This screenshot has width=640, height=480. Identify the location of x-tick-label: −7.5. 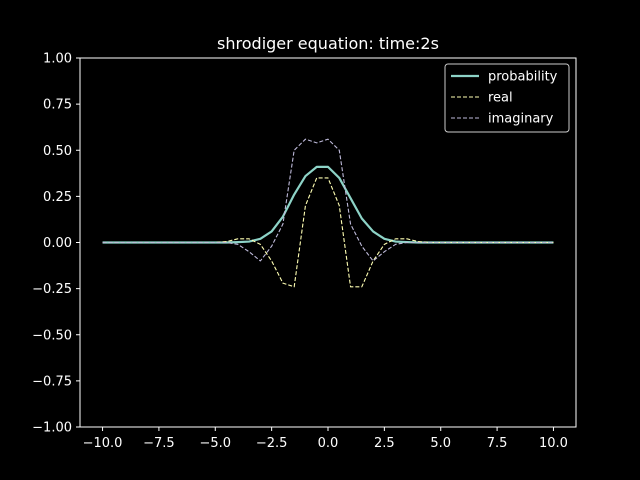
(159, 443).